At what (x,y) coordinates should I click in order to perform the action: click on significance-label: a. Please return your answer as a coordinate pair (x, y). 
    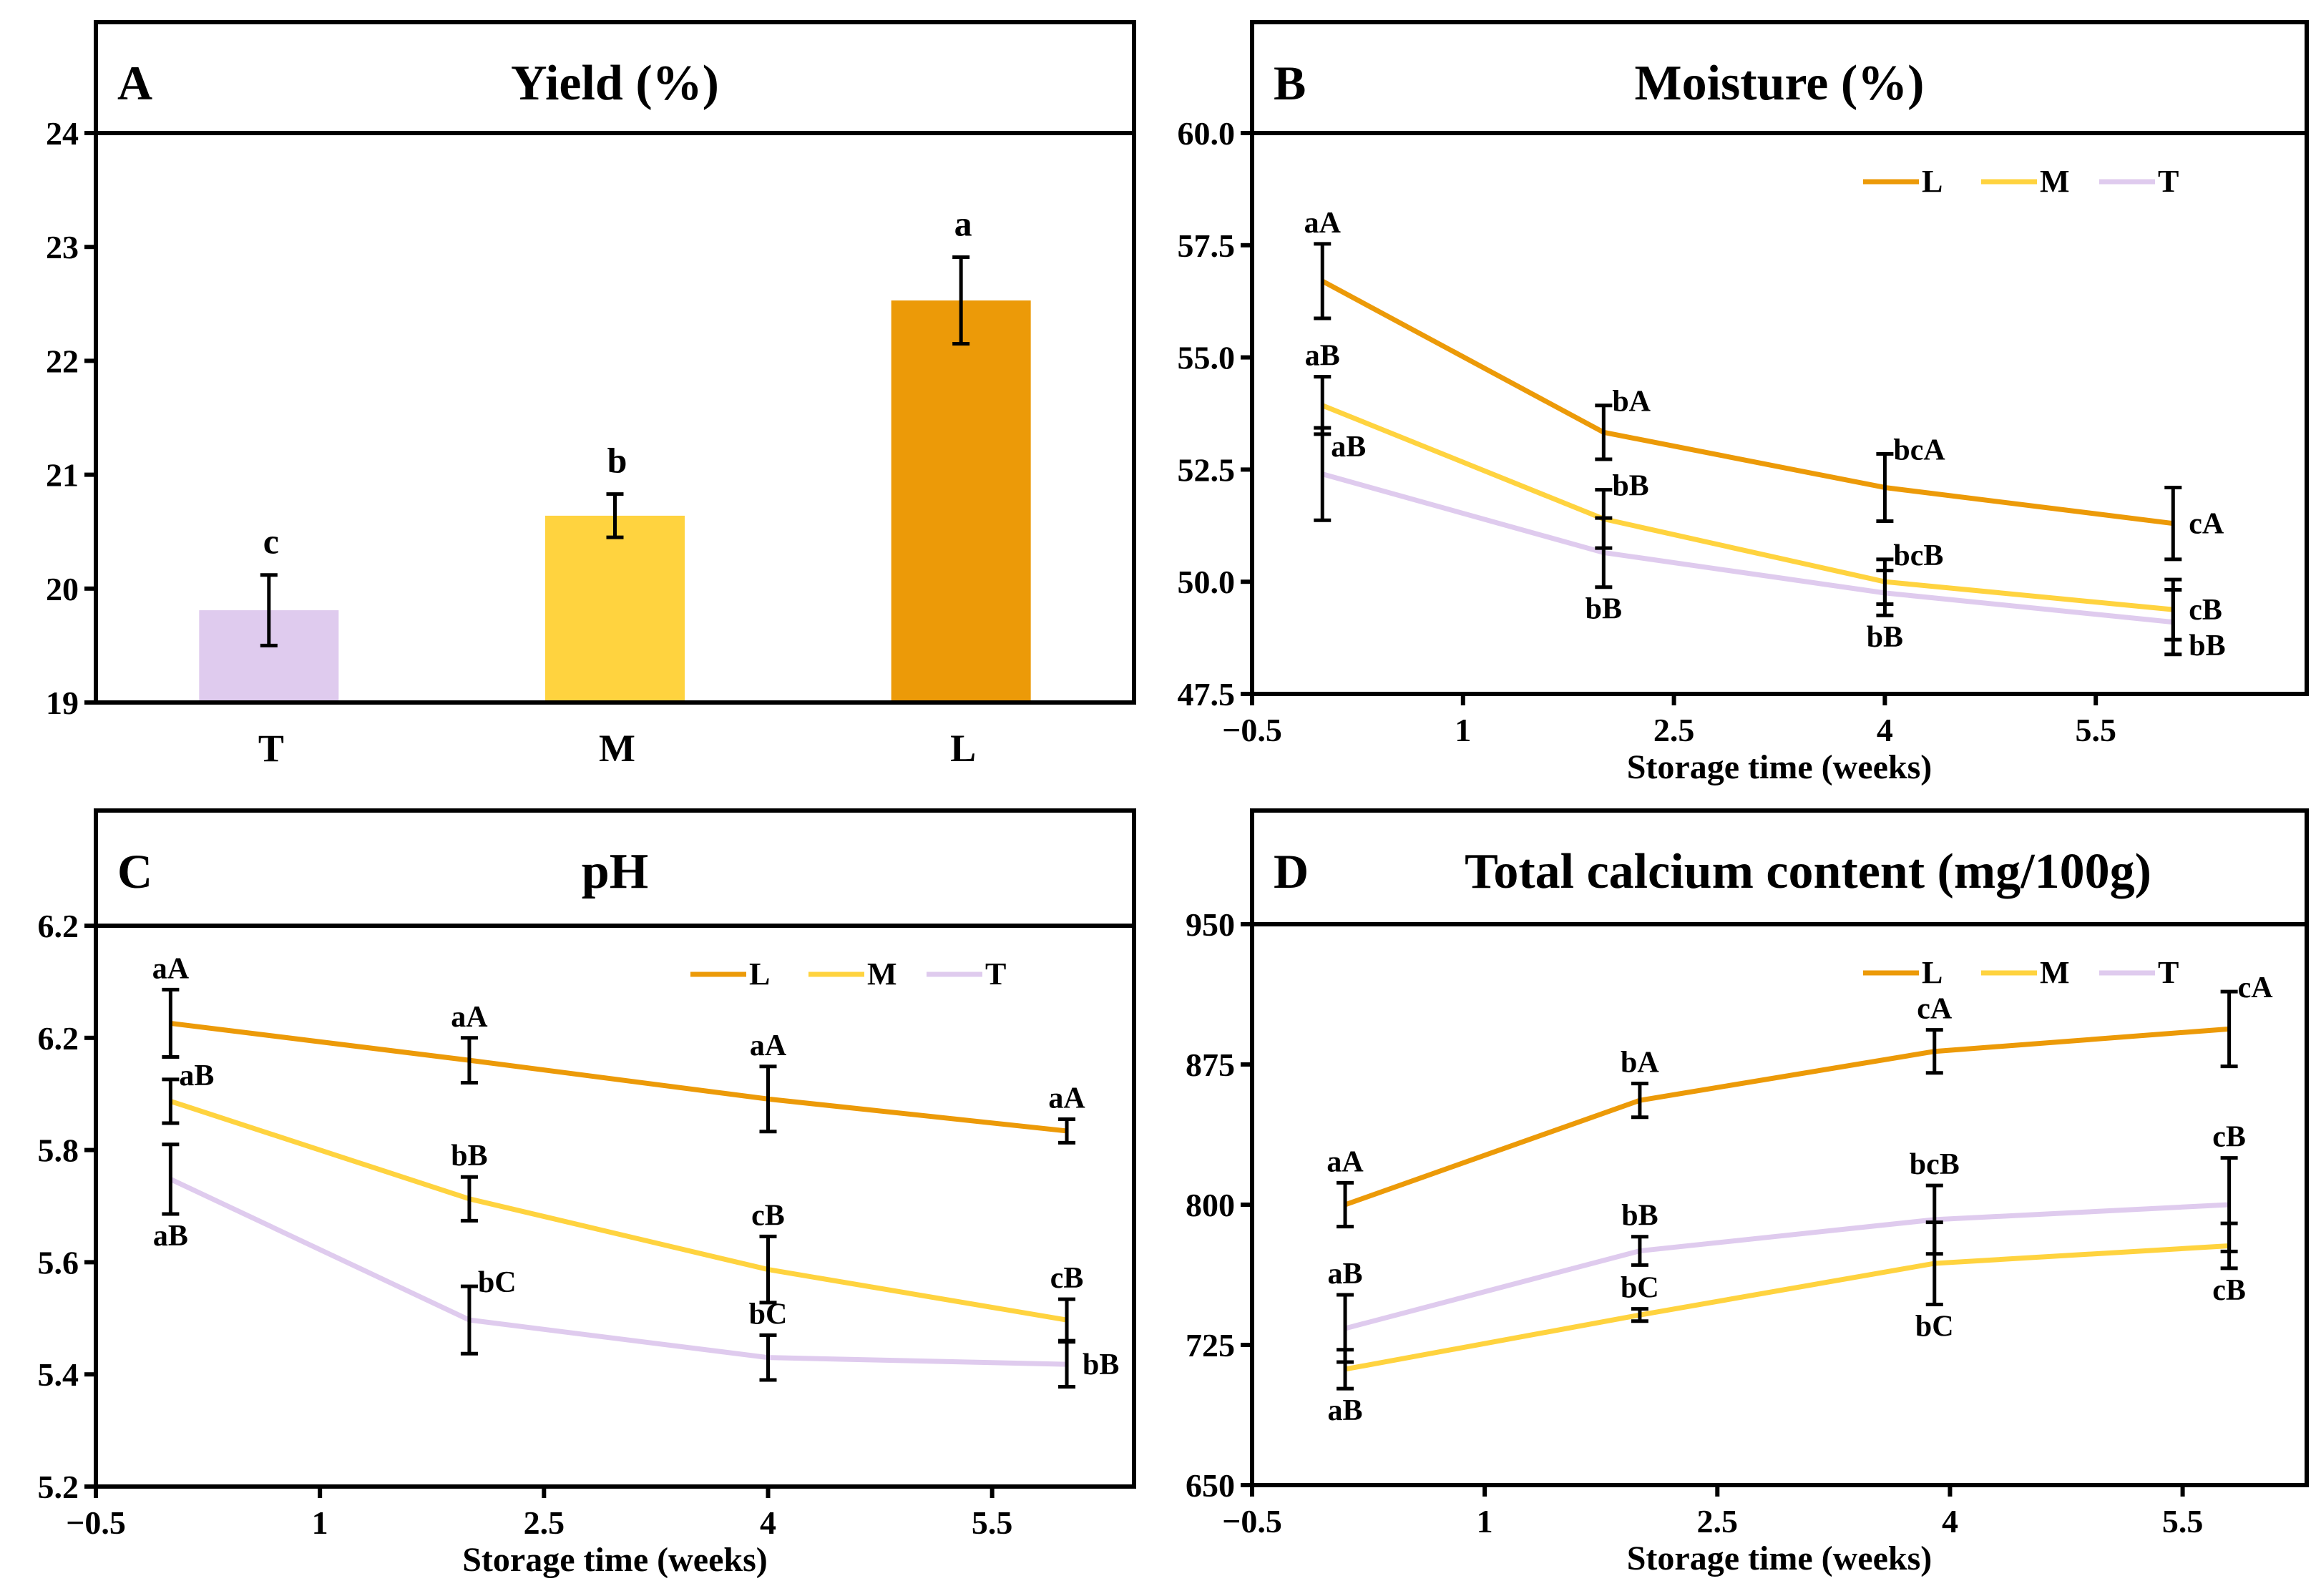
    Looking at the image, I should click on (963, 224).